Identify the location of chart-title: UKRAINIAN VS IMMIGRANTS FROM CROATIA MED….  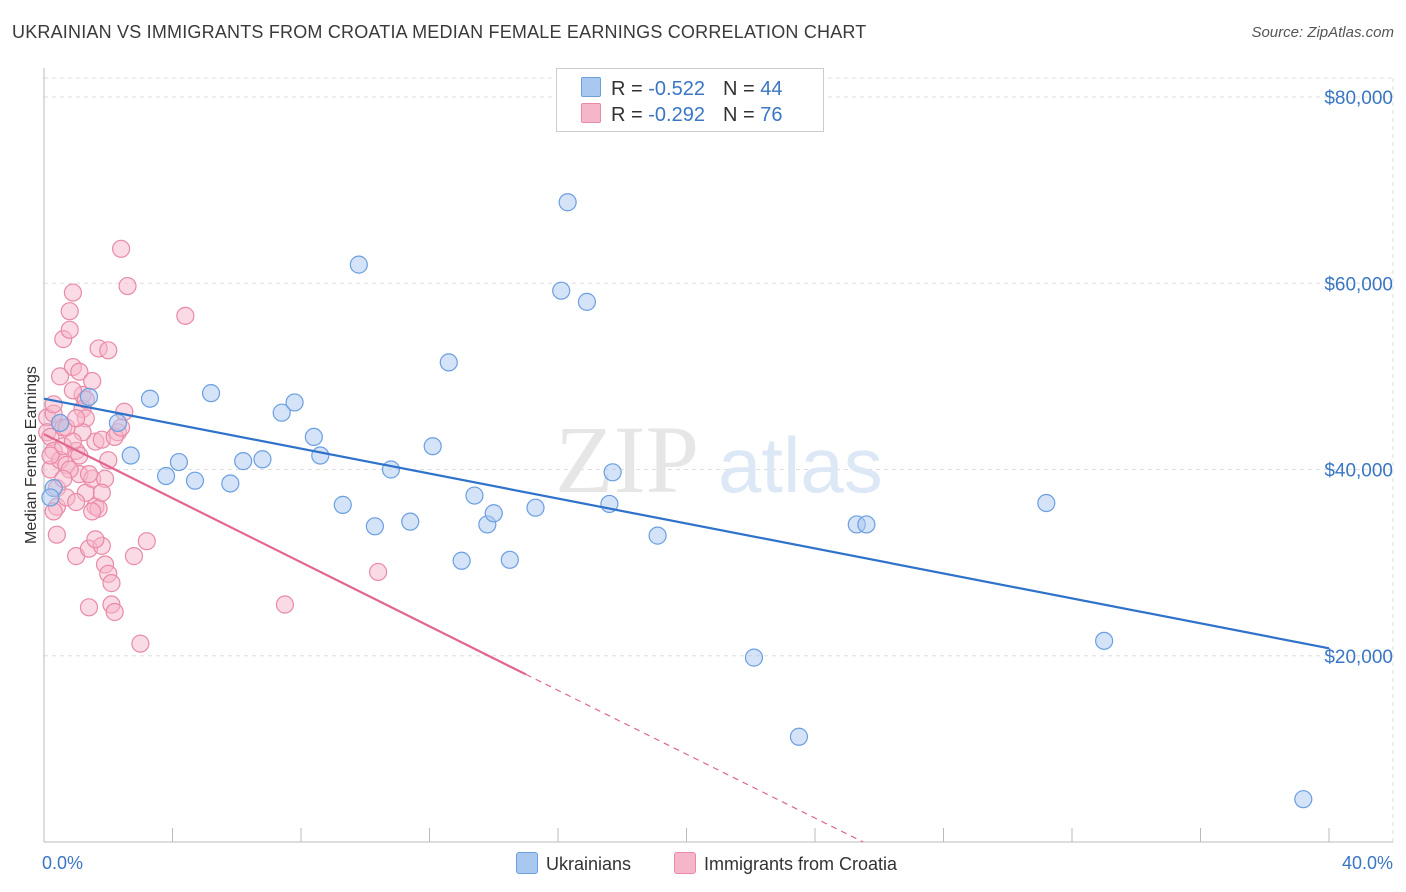
(439, 32).